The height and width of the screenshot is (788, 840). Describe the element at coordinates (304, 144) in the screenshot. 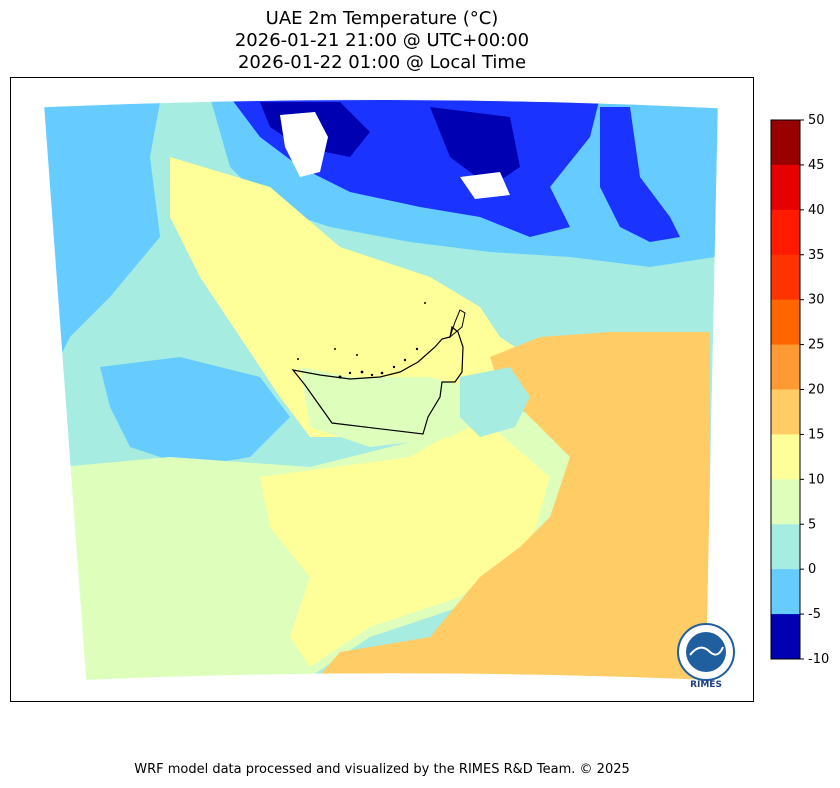

I see `no-data-patch` at that location.